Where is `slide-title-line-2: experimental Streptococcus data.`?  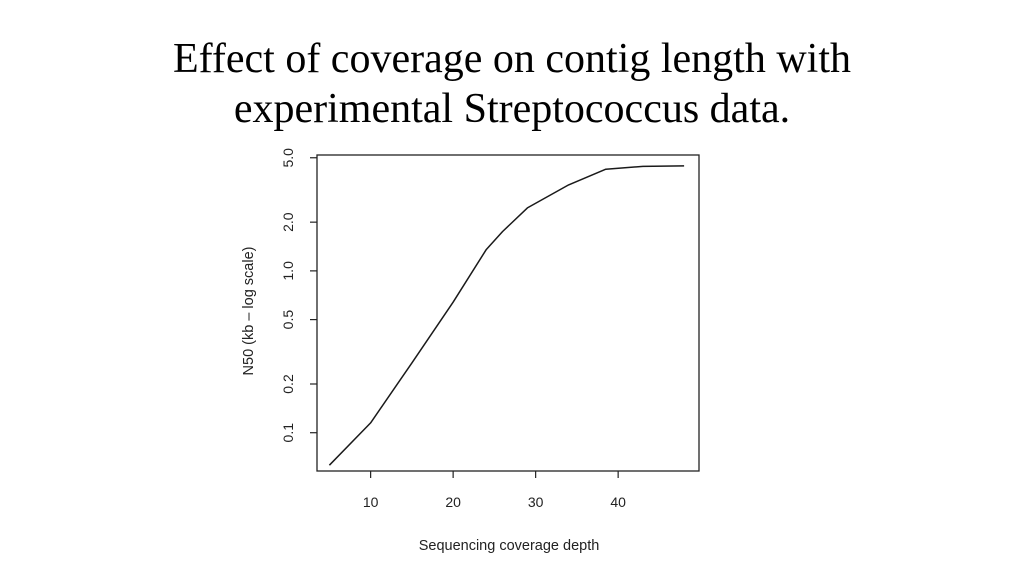
slide-title-line-2: experimental Streptococcus data. is located at coordinates (512, 109).